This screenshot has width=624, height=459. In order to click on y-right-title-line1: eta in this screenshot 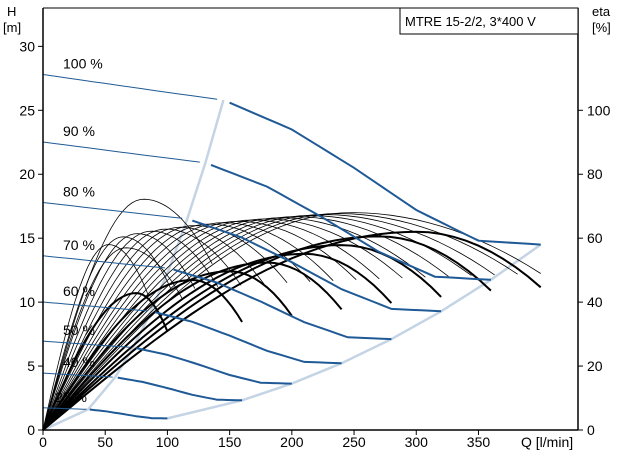, I will do `click(601, 11)`.